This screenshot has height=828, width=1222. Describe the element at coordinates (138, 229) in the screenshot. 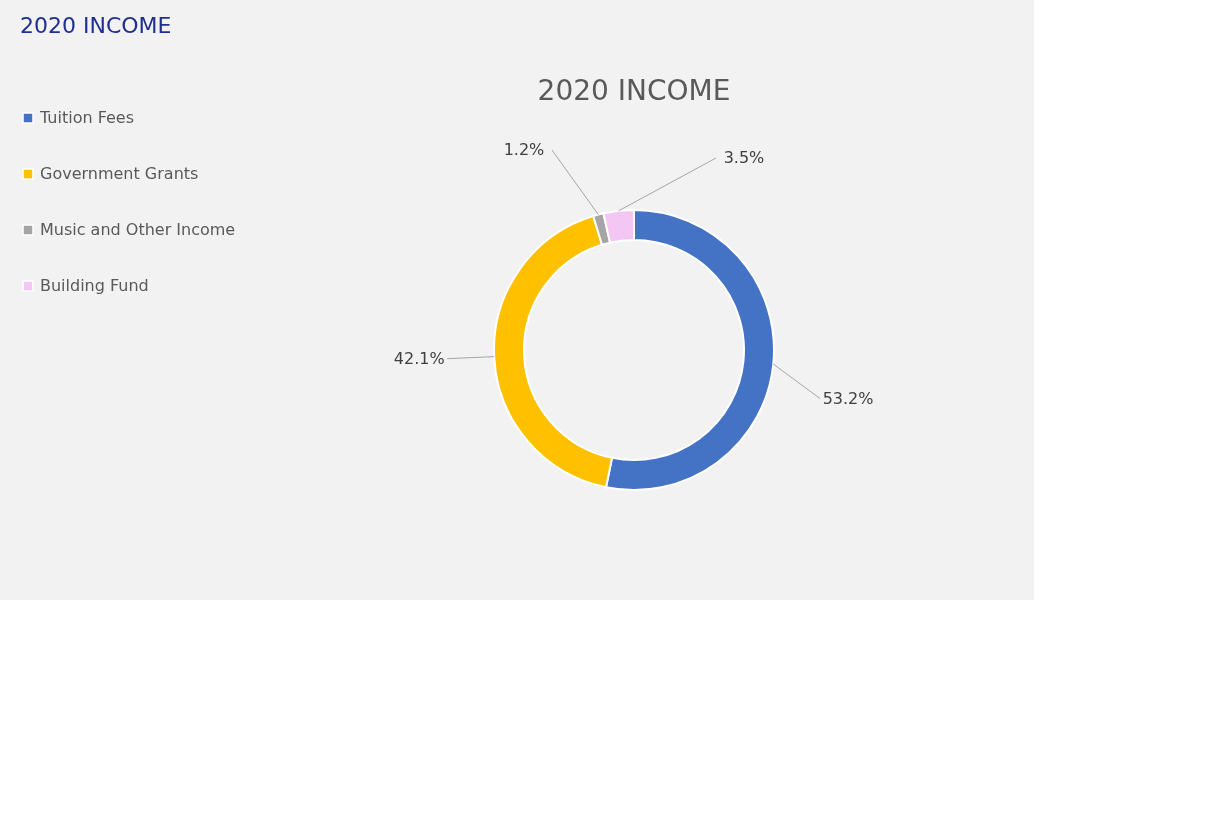

I see `legend-label: Music and Other Income` at that location.